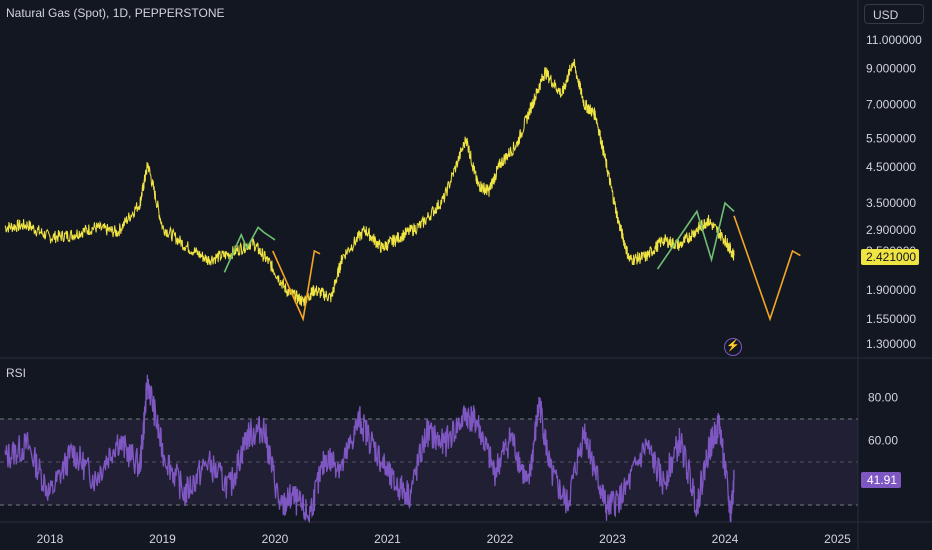  Describe the element at coordinates (891, 319) in the screenshot. I see `price-tick-label: 1.550000` at that location.